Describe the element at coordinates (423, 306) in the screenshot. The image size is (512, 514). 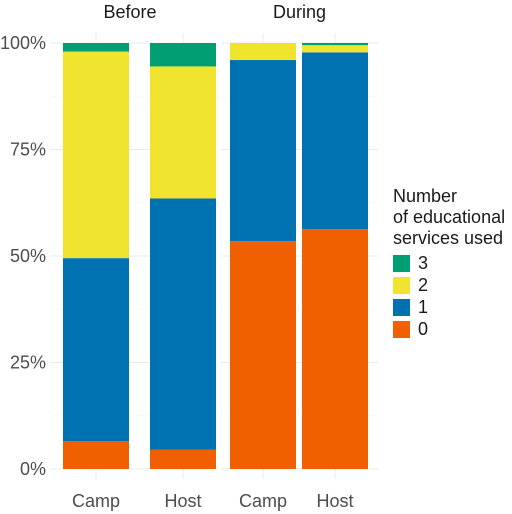
I see `legend-label-1: 1` at that location.